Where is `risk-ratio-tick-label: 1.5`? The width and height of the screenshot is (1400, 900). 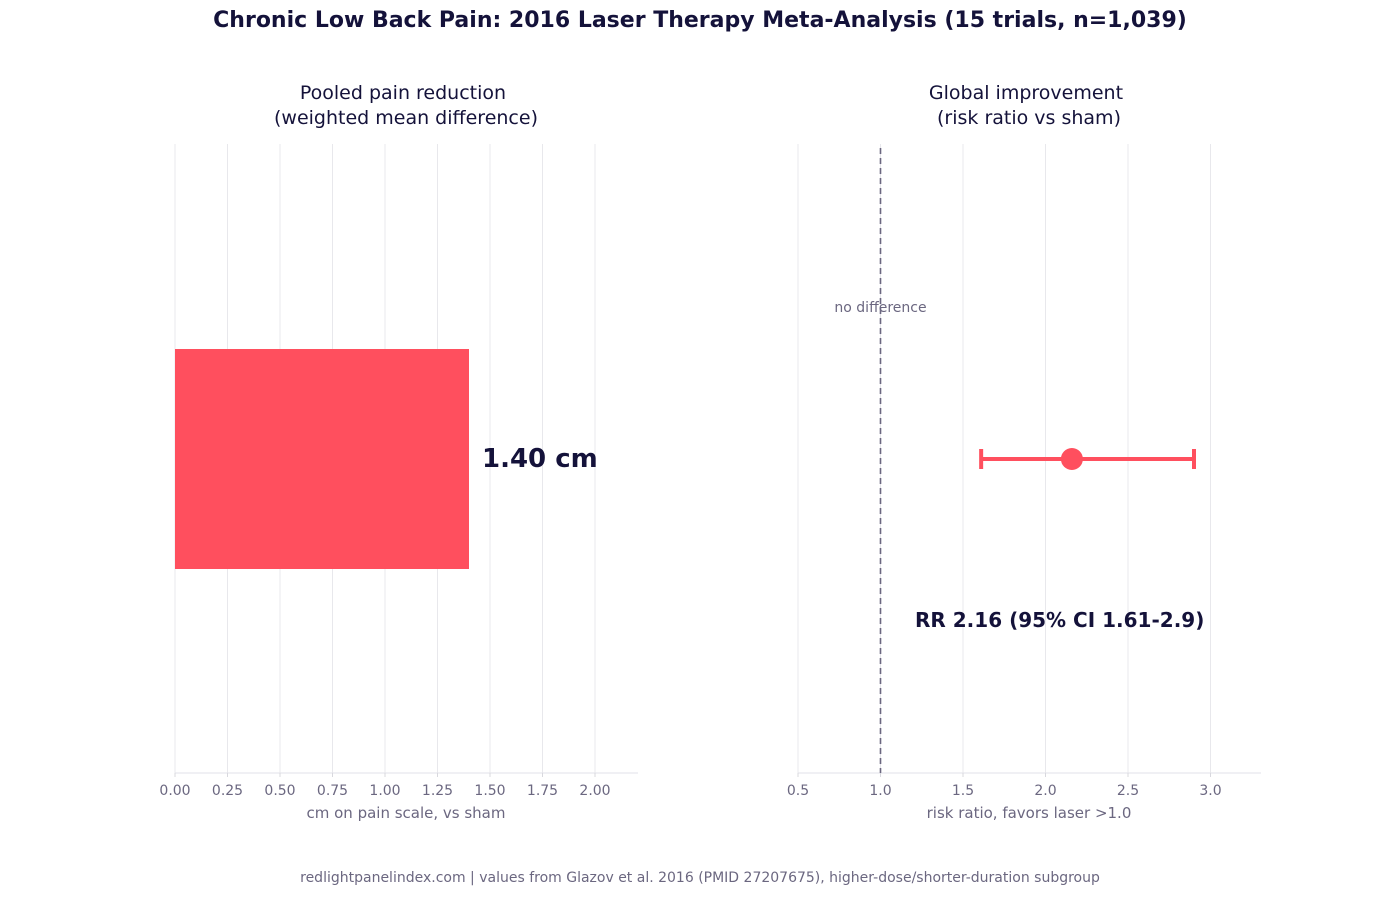
risk-ratio-tick-label: 1.5 is located at coordinates (963, 791).